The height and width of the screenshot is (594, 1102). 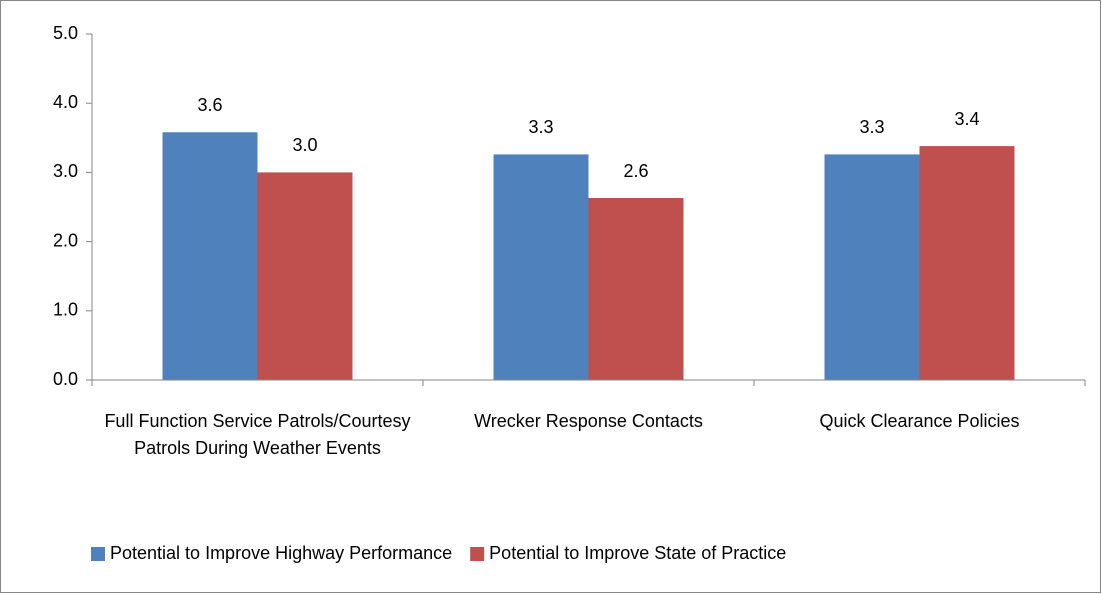 I want to click on y-tick-label: 1.0, so click(x=65, y=310).